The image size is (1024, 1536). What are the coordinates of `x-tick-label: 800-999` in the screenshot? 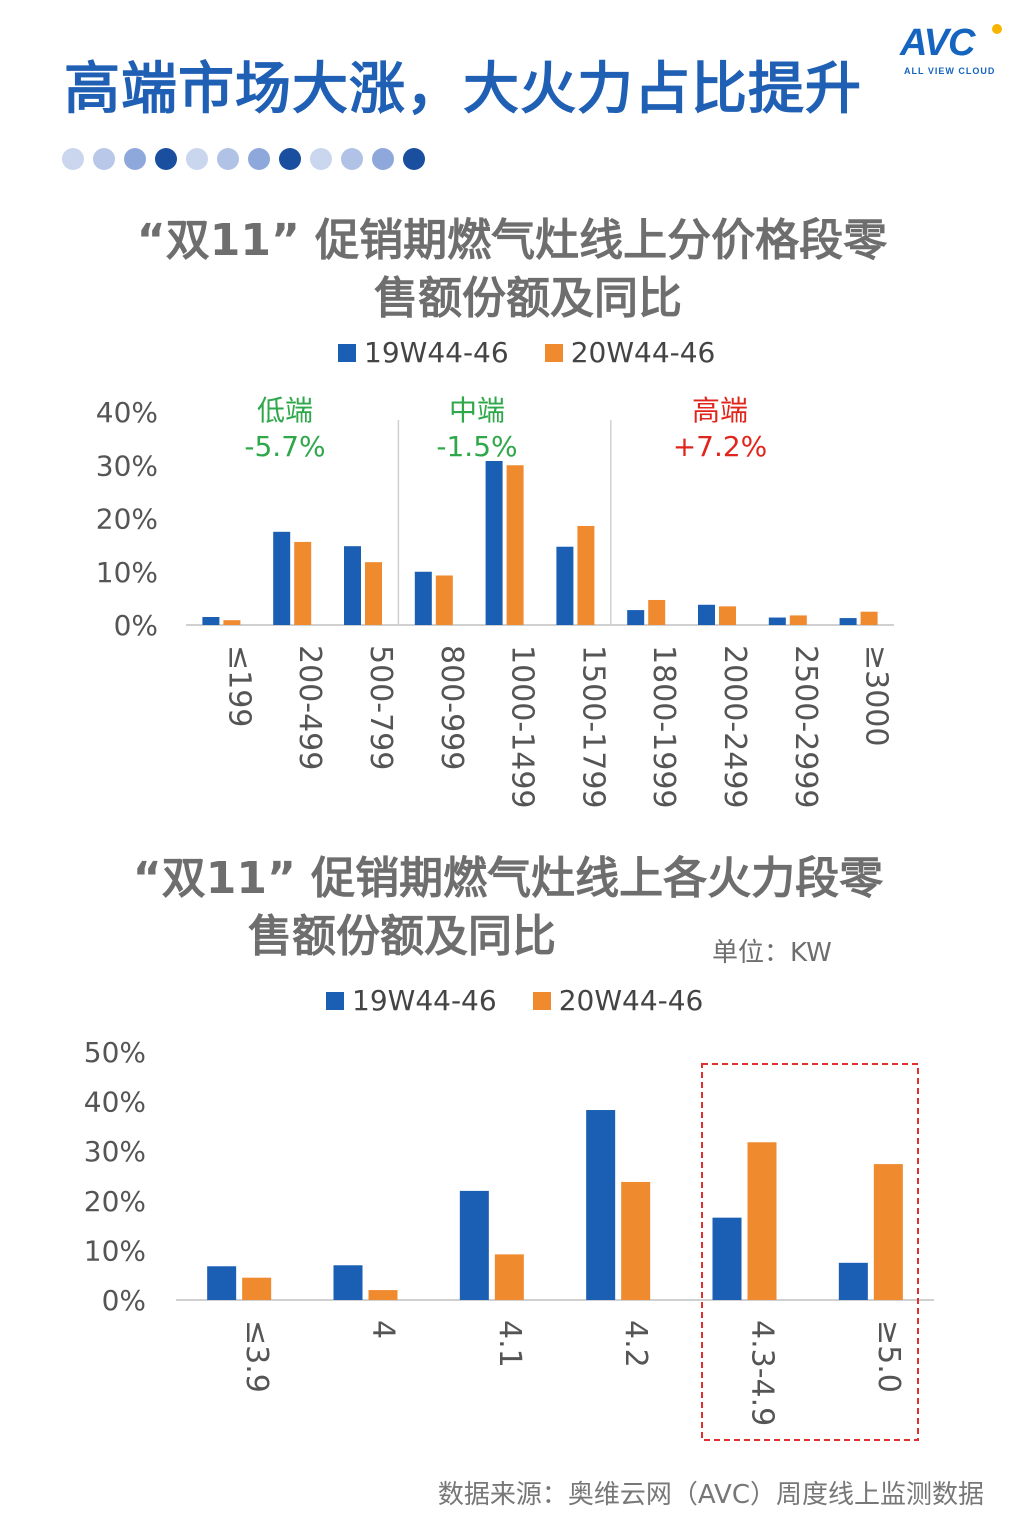 It's located at (451, 707).